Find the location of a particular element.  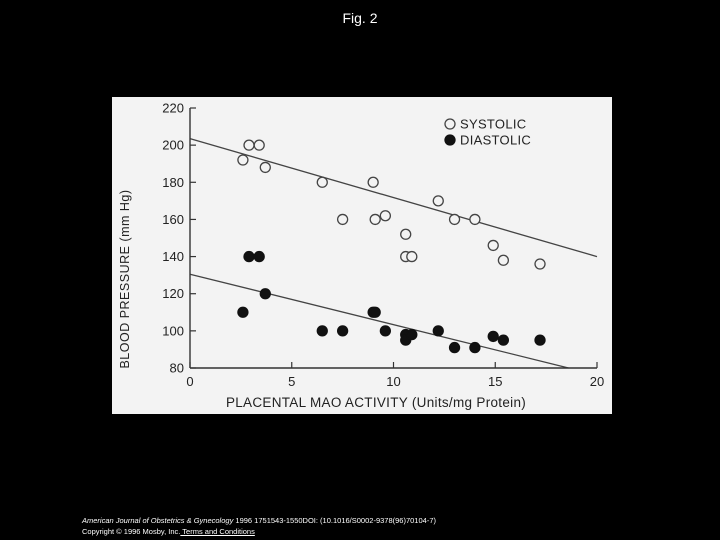

y-tick-label: 220 is located at coordinates (173, 108).